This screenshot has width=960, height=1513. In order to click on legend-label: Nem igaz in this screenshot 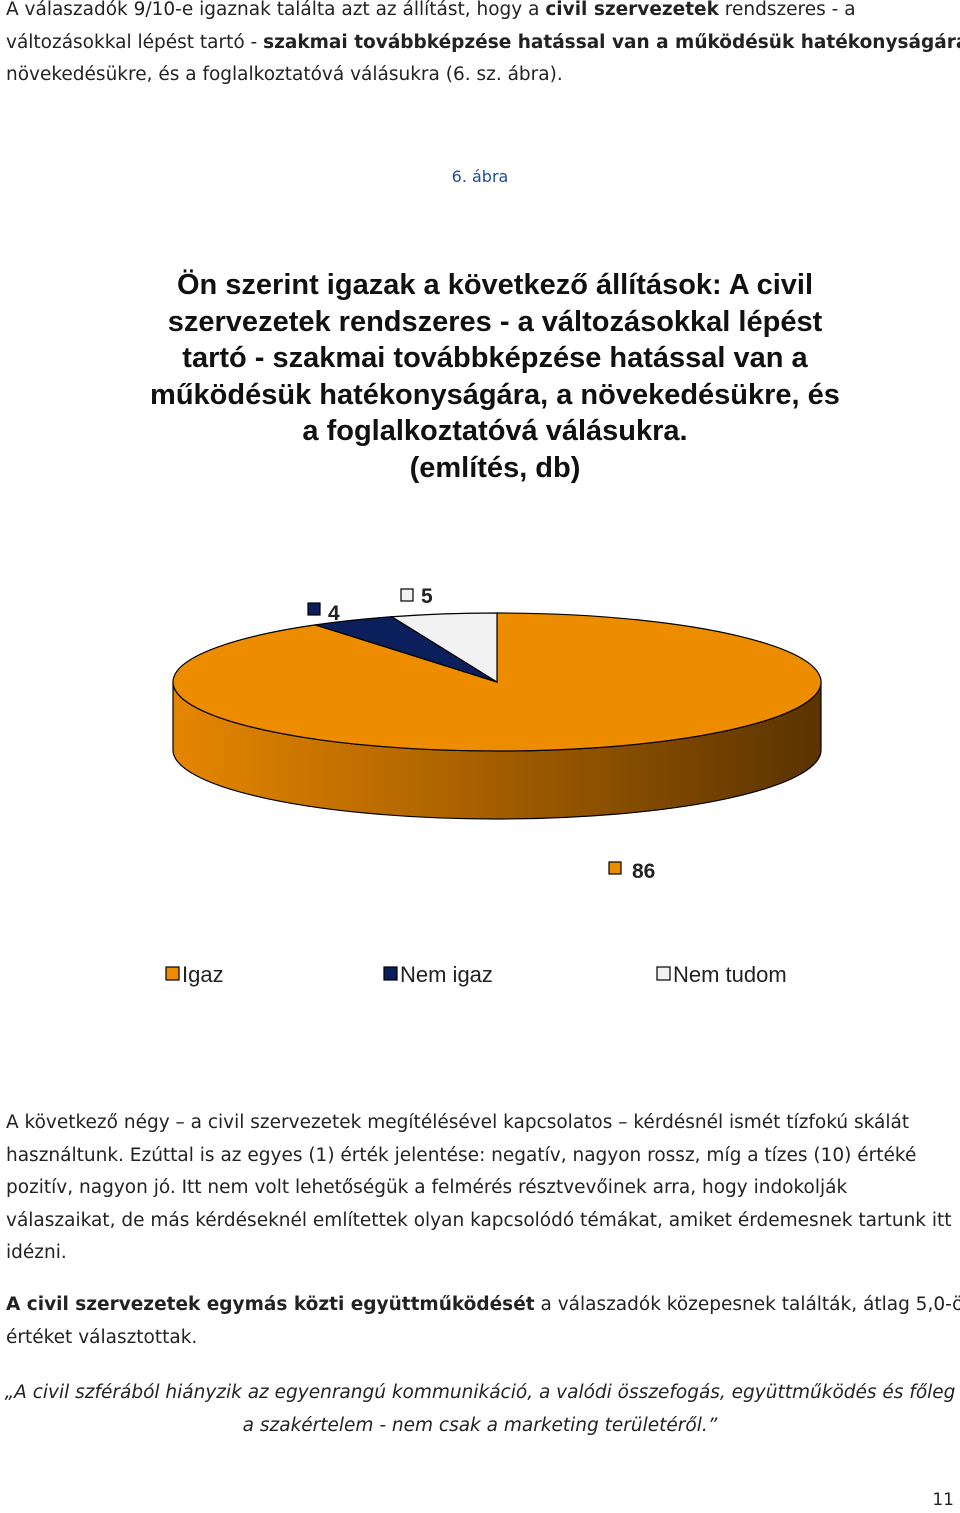, I will do `click(446, 974)`.